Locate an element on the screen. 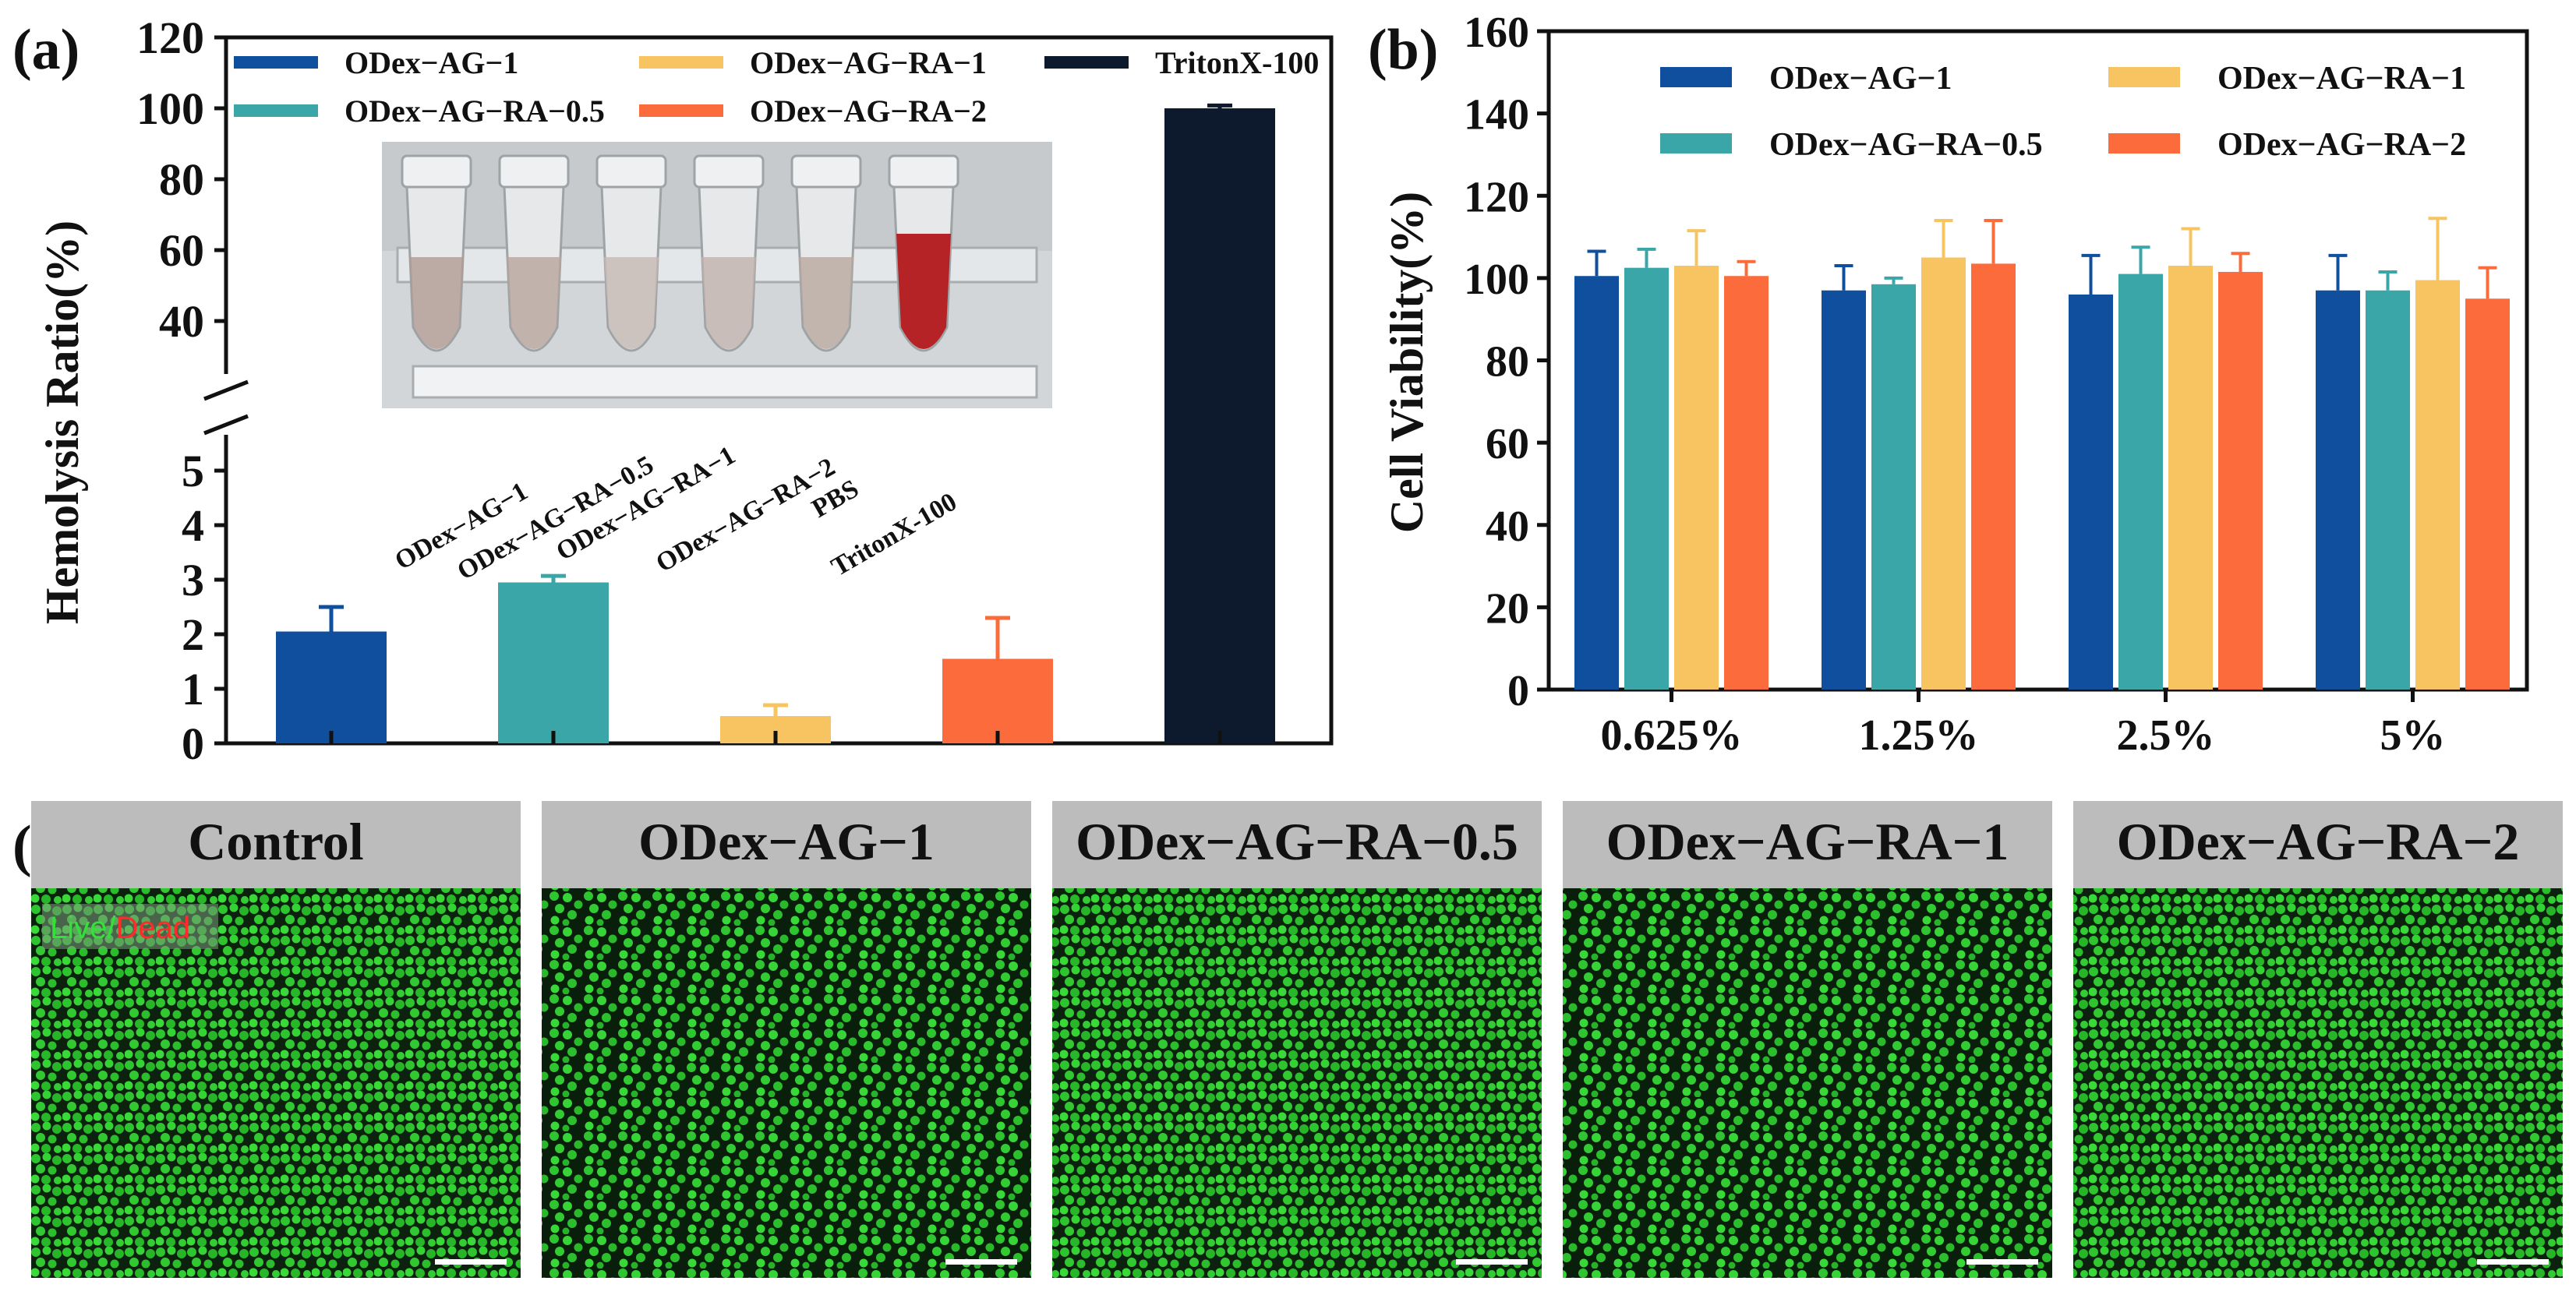 This screenshot has height=1295, width=2576. x-tick-label: 5% is located at coordinates (2413, 736).